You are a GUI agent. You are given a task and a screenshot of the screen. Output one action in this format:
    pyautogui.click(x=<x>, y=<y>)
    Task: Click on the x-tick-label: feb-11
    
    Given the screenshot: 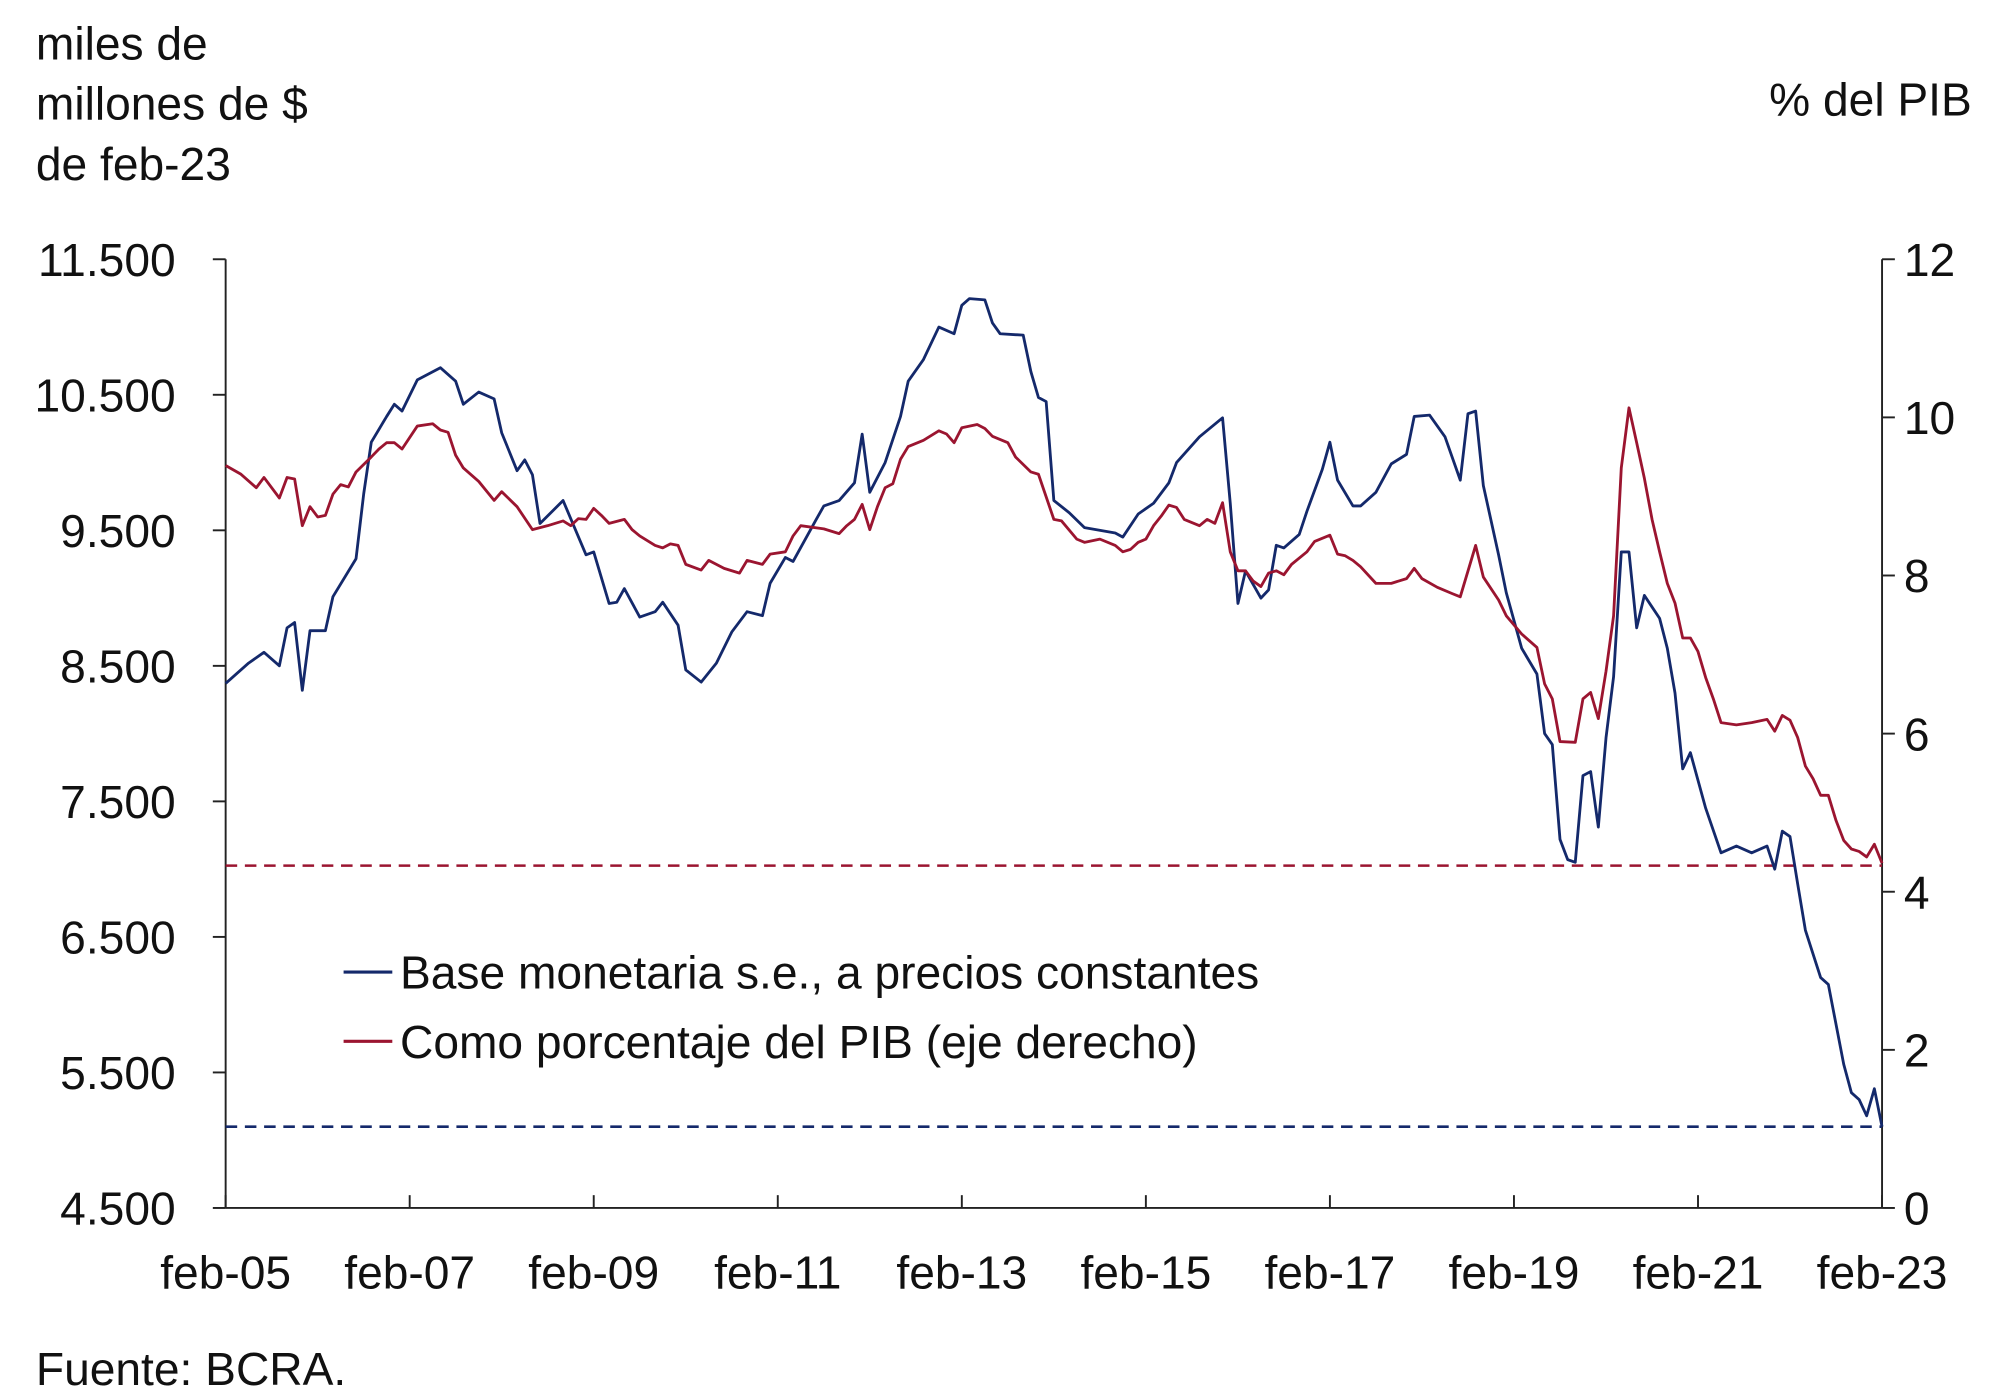 What is the action you would take?
    pyautogui.click(x=777, y=1273)
    